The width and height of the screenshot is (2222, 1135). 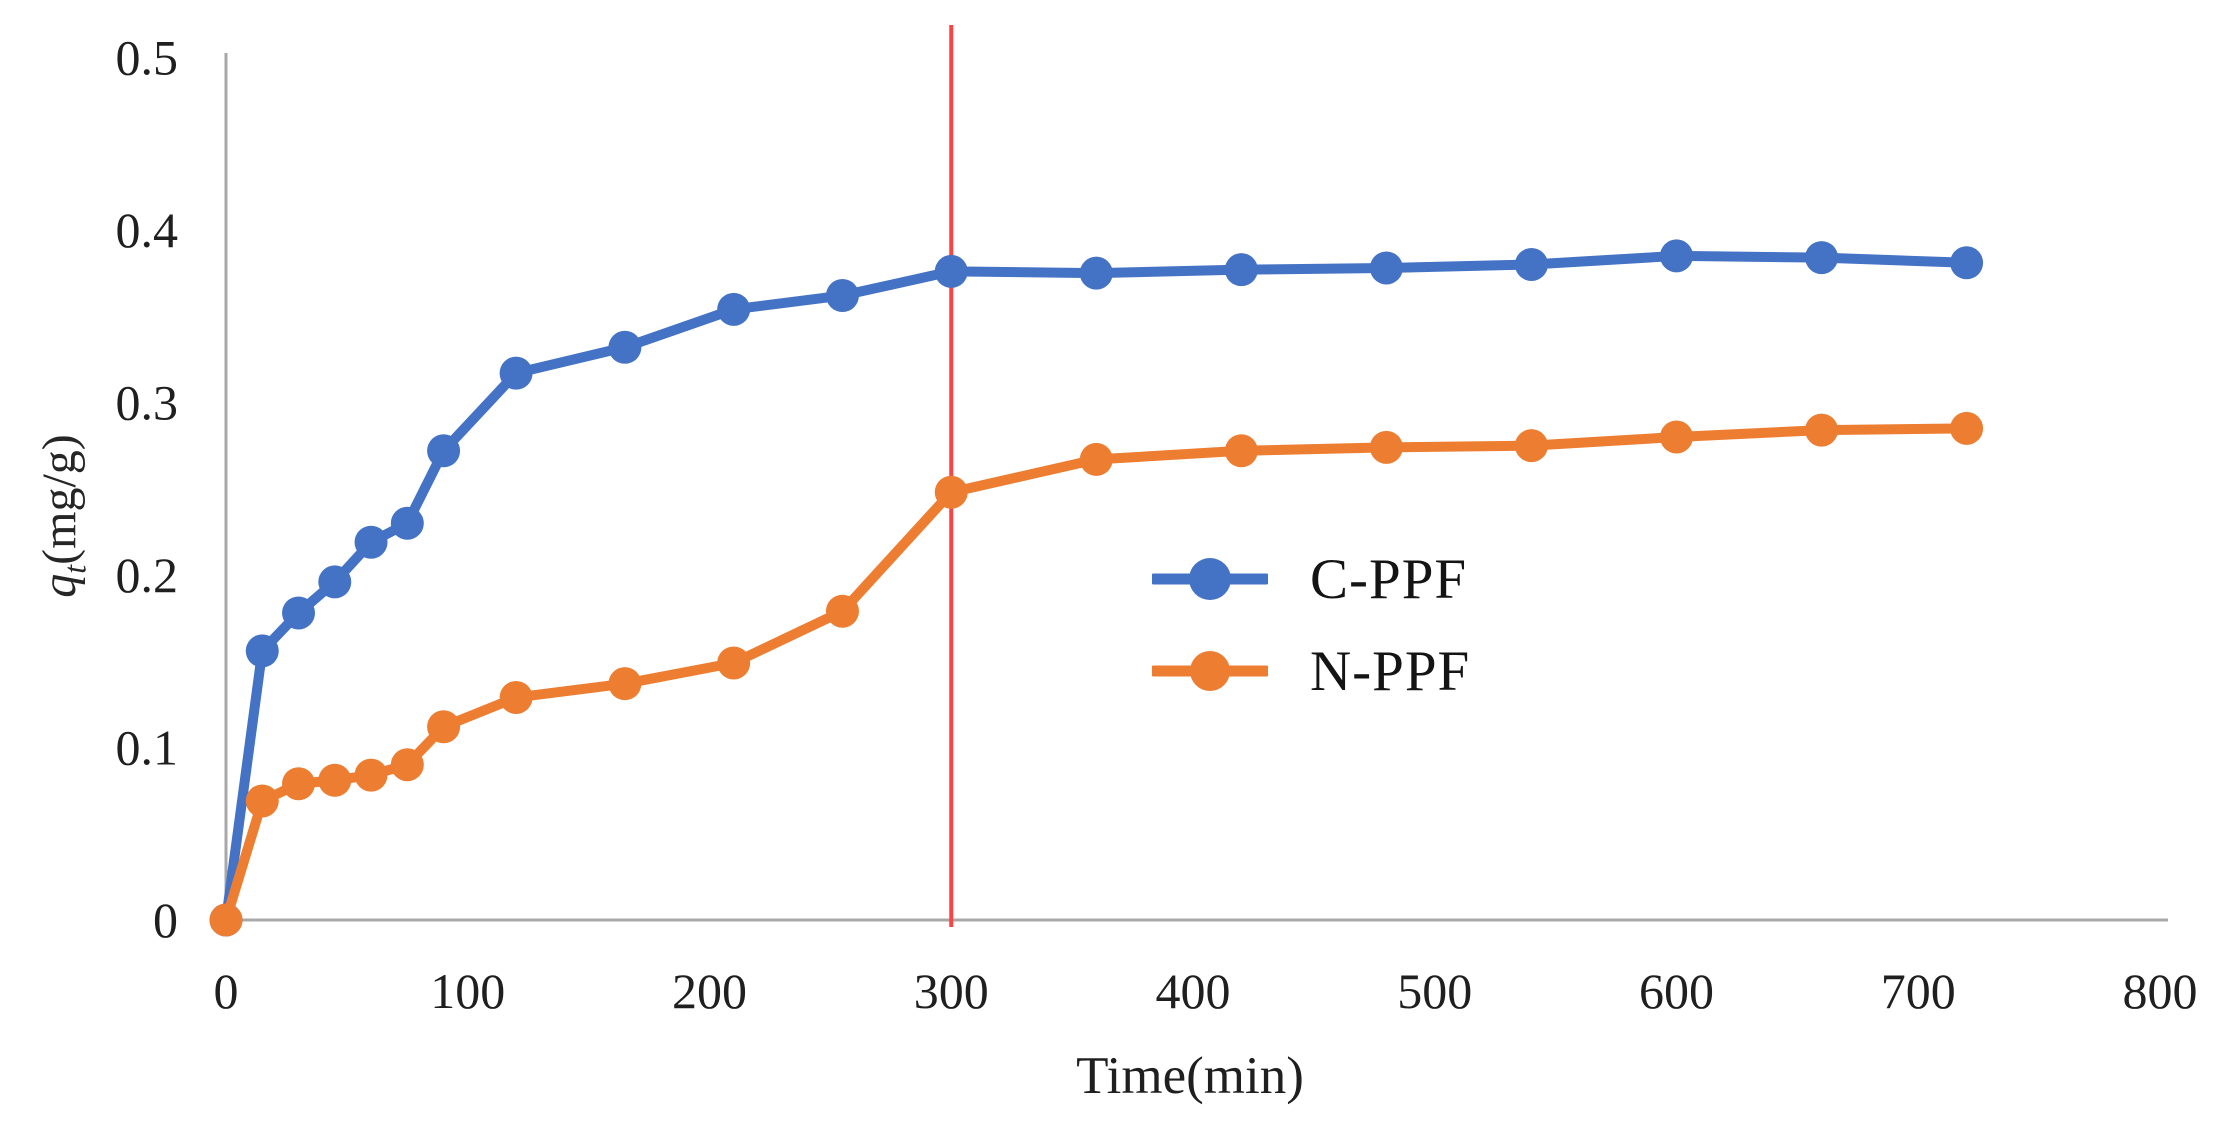 I want to click on n-ppf-legend-marker-icon, so click(x=1210, y=671).